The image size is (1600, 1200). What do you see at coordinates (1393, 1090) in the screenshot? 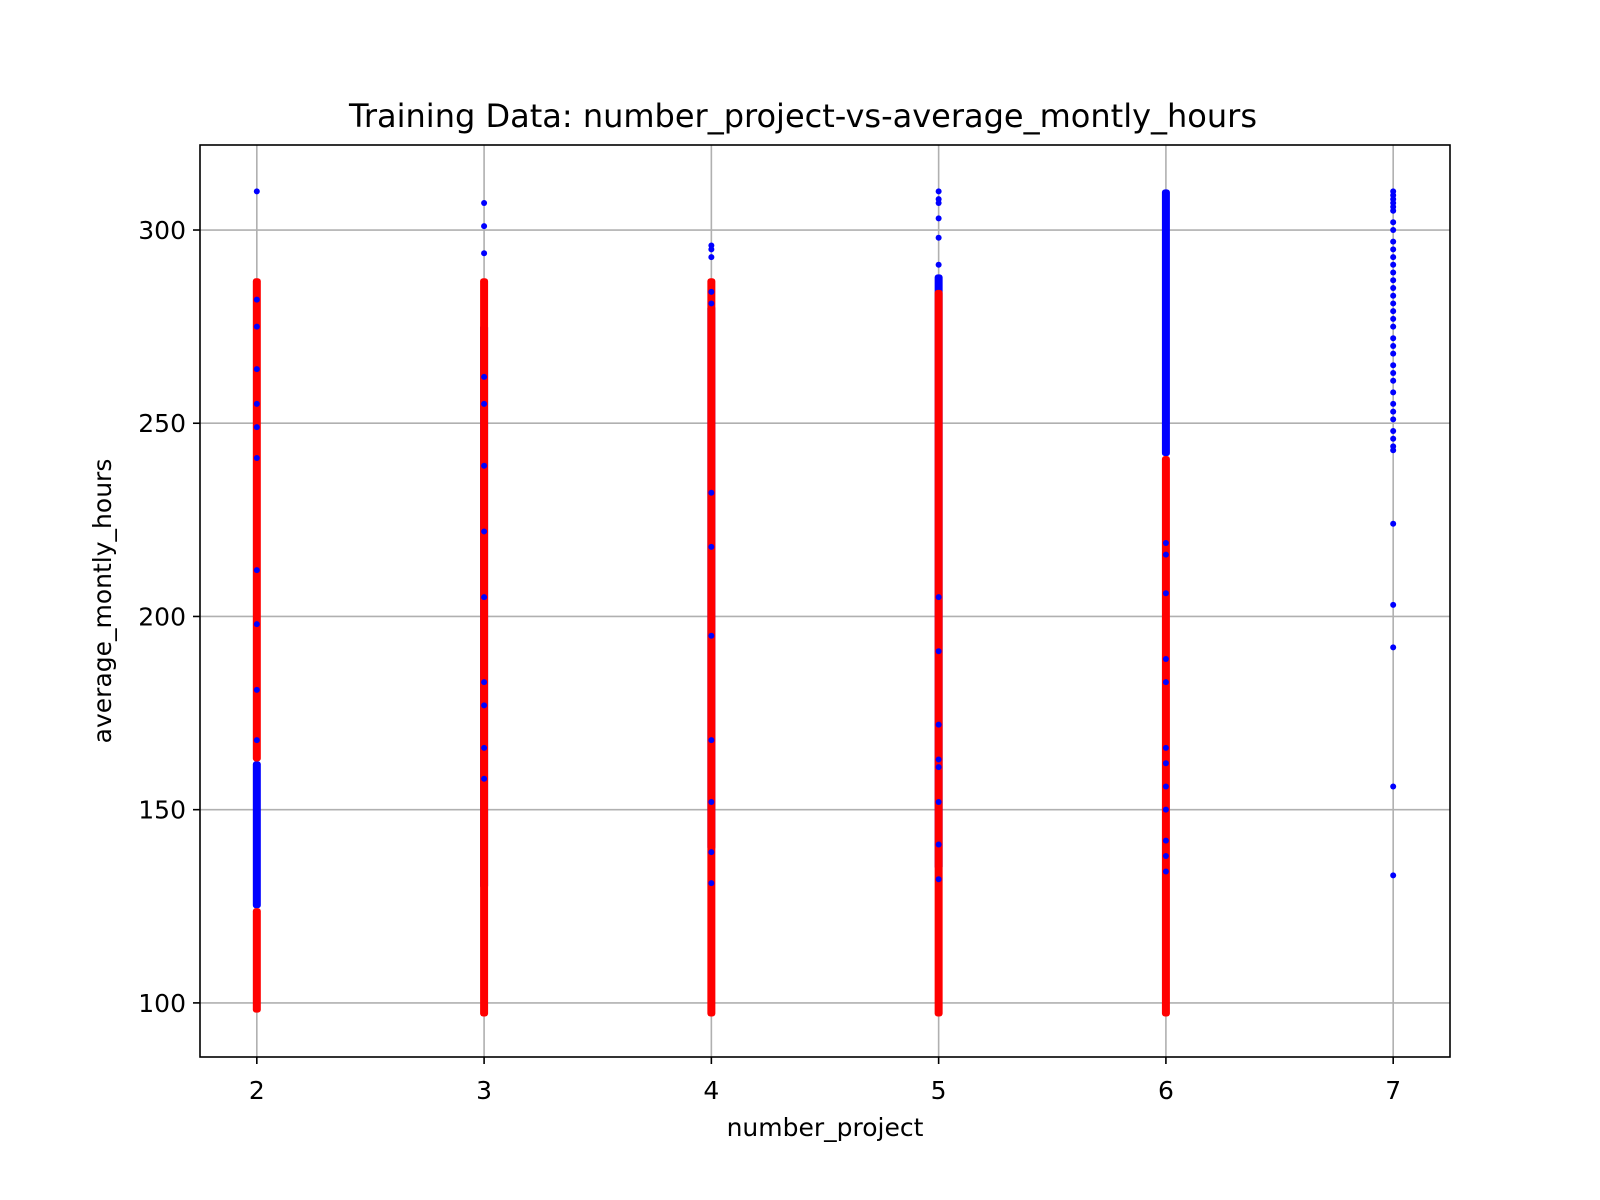
I see `x-tick-label: 7` at bounding box center [1393, 1090].